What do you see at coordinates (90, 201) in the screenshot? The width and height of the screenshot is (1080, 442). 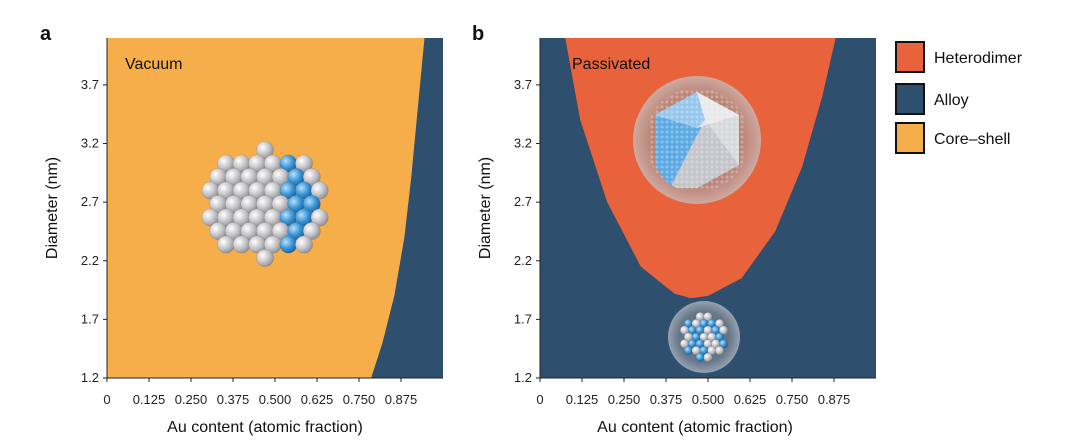 I see `panel-a-ytick-label: 2.7` at bounding box center [90, 201].